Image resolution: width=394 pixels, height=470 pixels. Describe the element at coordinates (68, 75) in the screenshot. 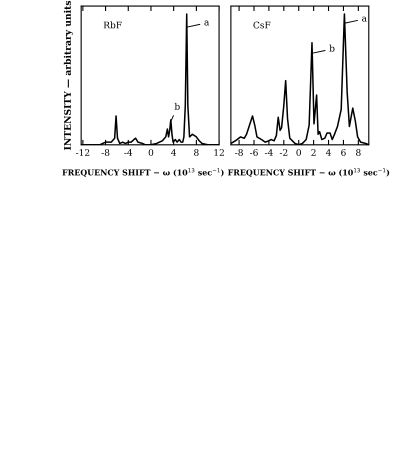

I see `y-axis-title: INTENSITY — arbitrary units` at that location.